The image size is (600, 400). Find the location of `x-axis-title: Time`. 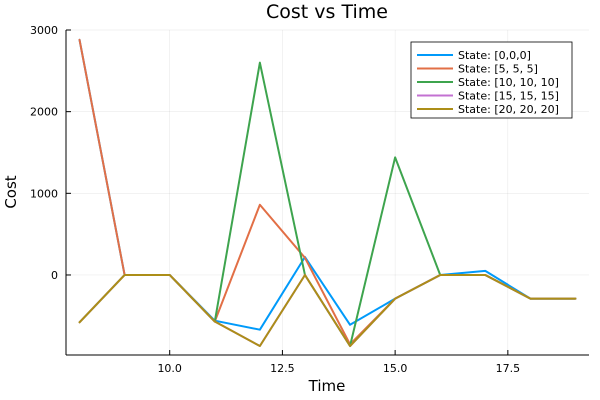

x-axis-title: Time is located at coordinates (327, 386).